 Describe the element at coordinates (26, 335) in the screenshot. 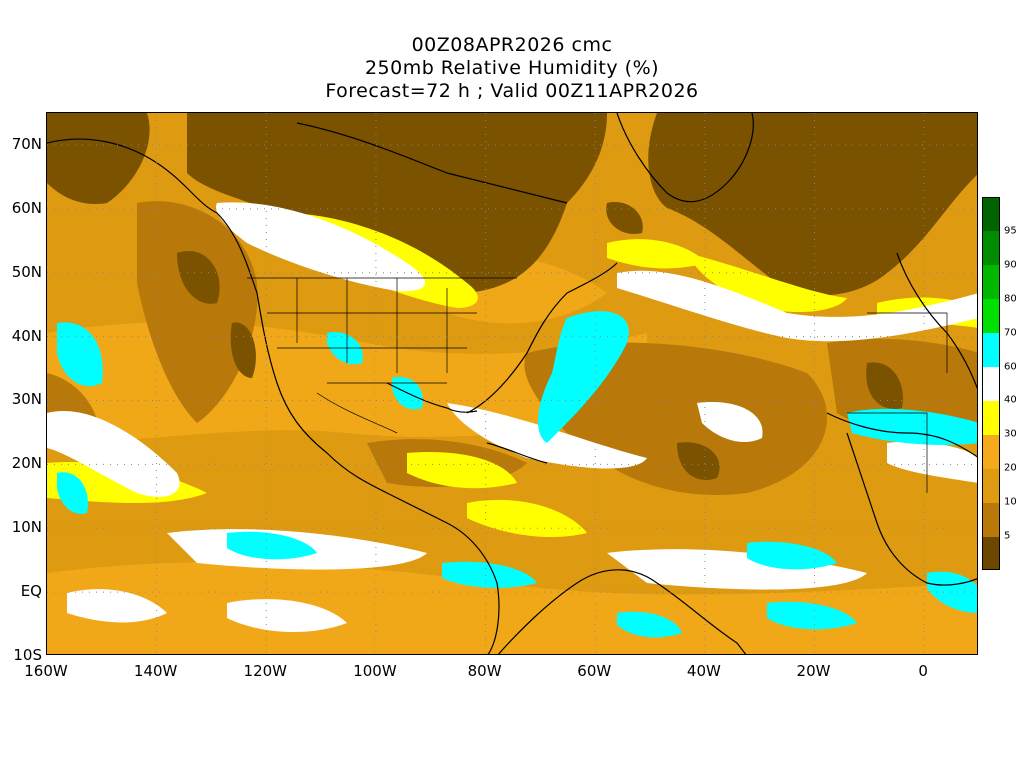

I see `lat-label-40N: 40N` at that location.